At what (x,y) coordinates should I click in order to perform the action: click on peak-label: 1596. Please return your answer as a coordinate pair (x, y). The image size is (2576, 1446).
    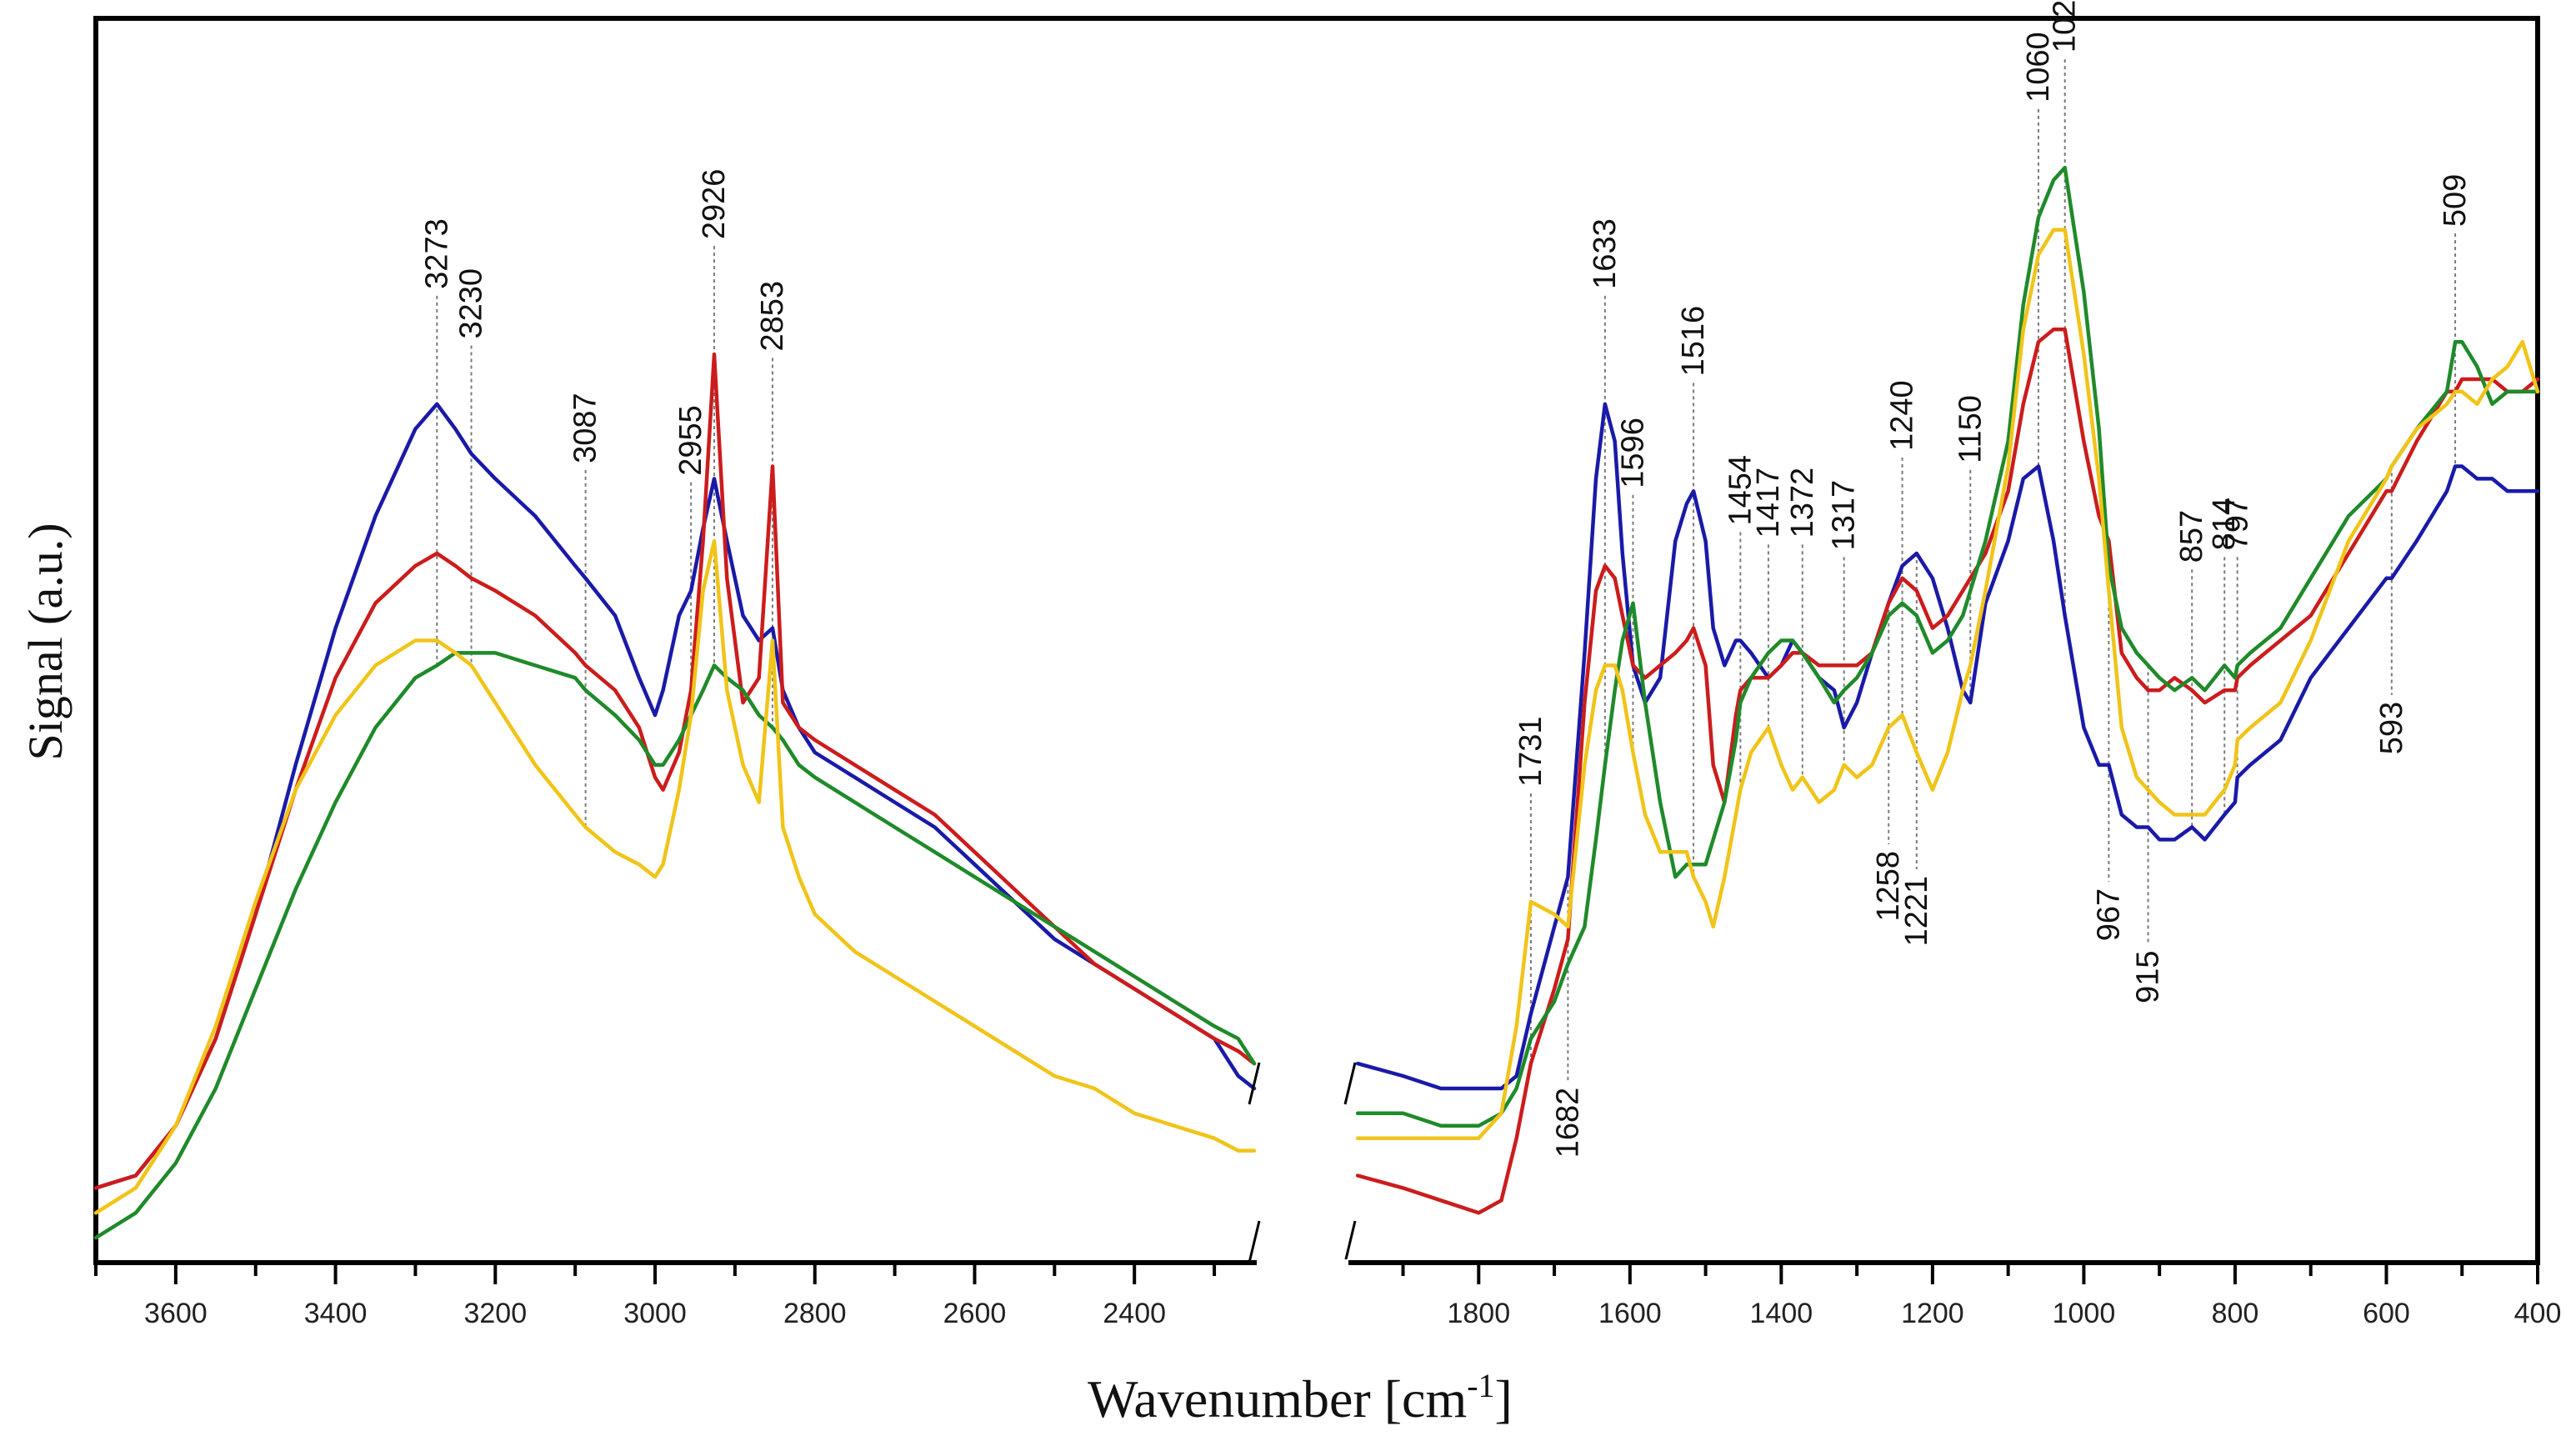
    Looking at the image, I should click on (1632, 453).